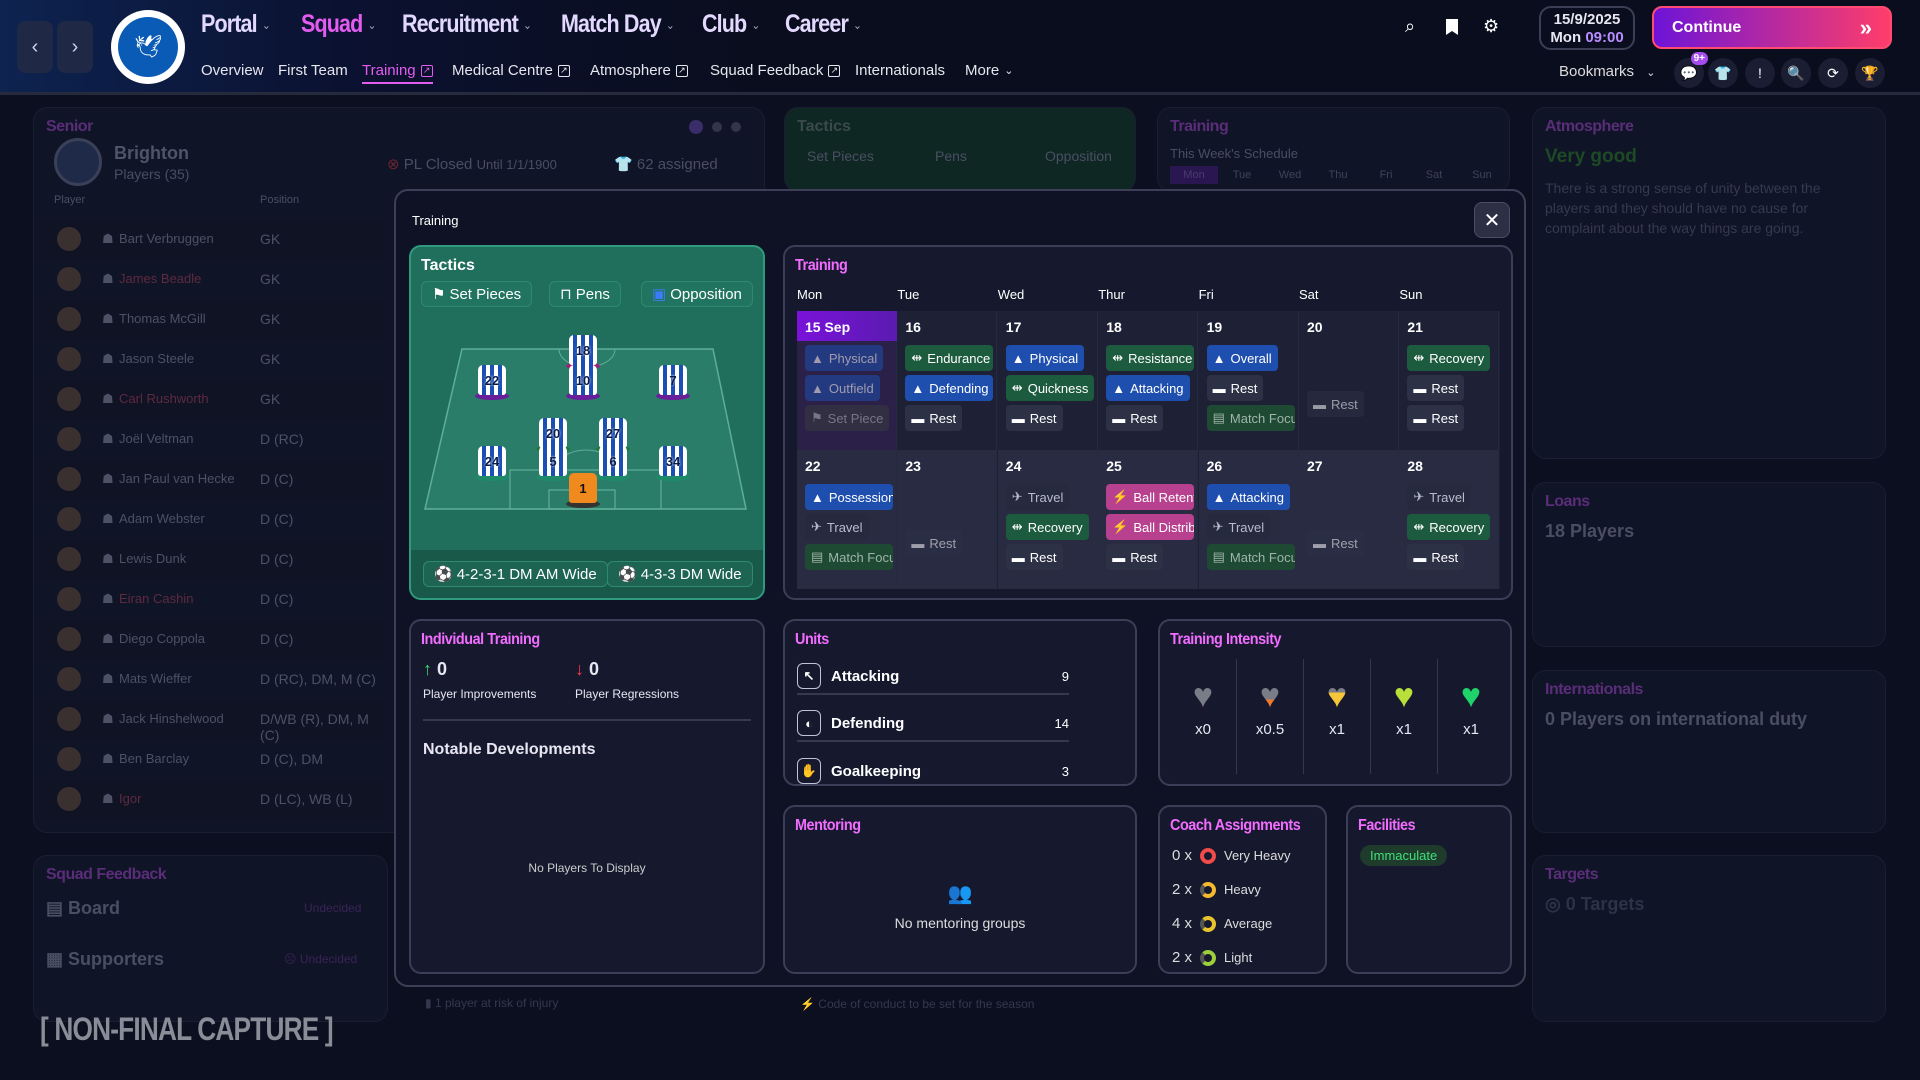 The height and width of the screenshot is (1080, 1920). What do you see at coordinates (900, 70) in the screenshot?
I see `subnav-internationals: Internationals` at bounding box center [900, 70].